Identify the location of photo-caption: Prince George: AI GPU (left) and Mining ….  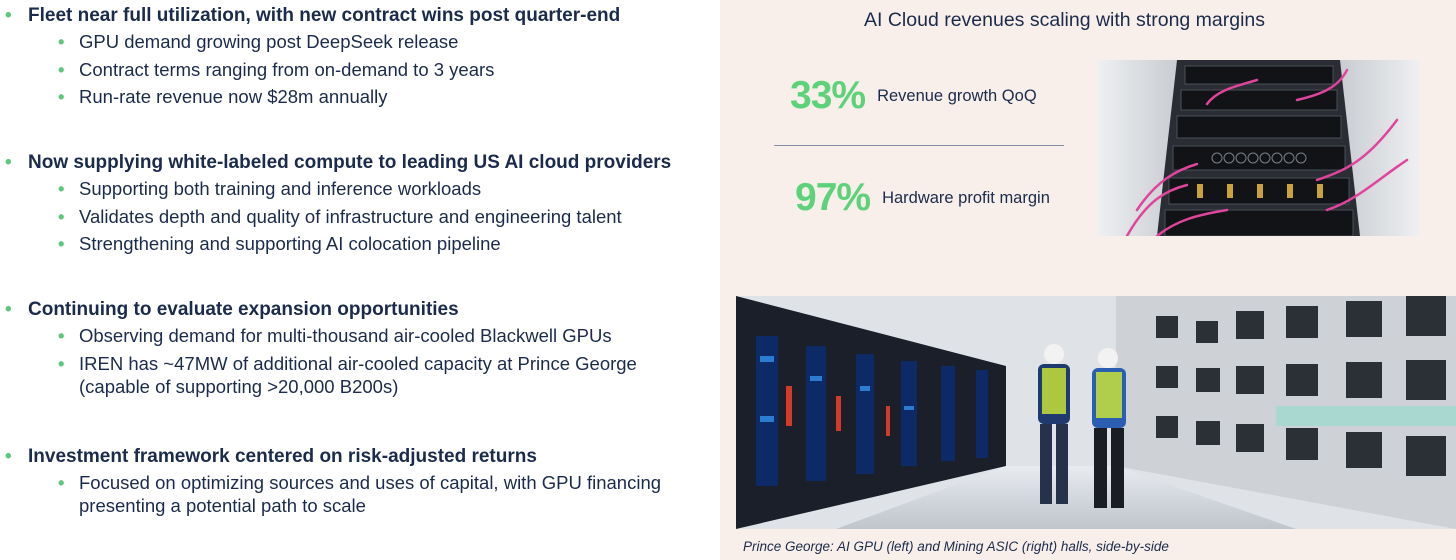
(956, 546).